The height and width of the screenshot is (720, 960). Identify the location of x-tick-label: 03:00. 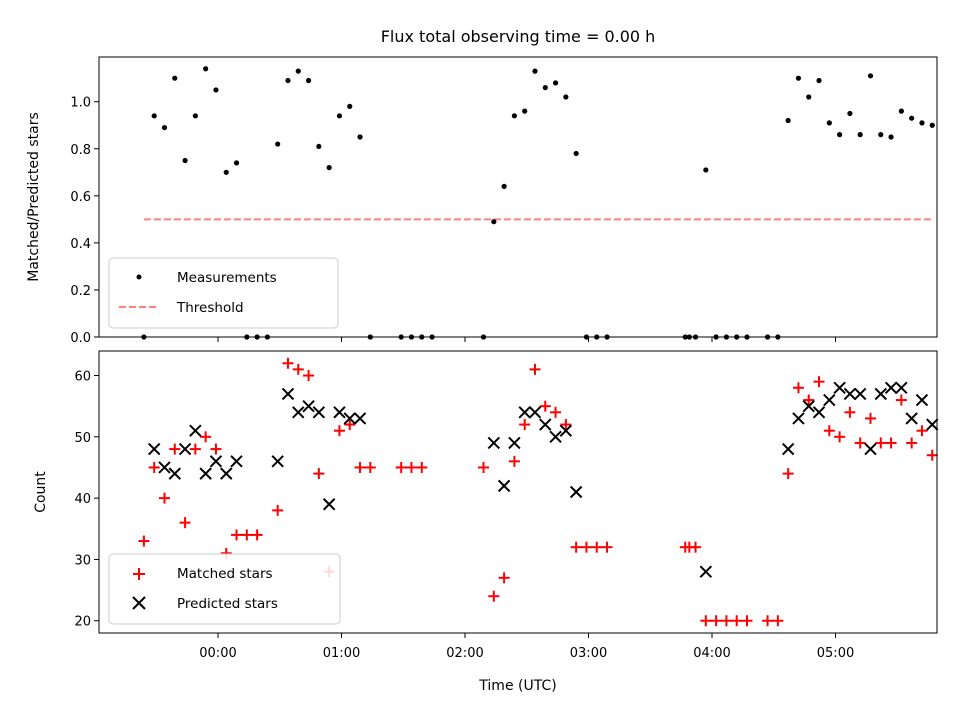
(588, 653).